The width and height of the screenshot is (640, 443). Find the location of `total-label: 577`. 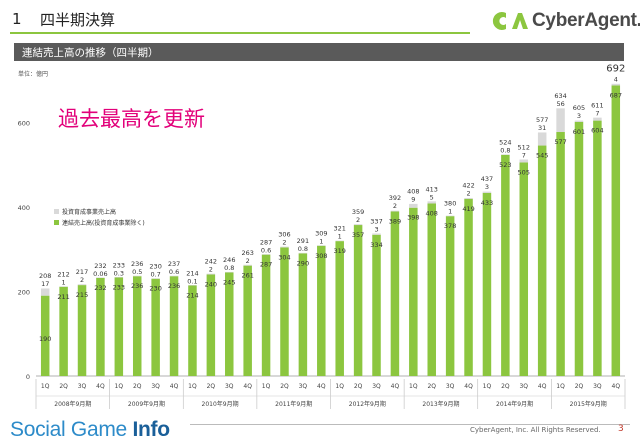

total-label: 577 is located at coordinates (542, 120).